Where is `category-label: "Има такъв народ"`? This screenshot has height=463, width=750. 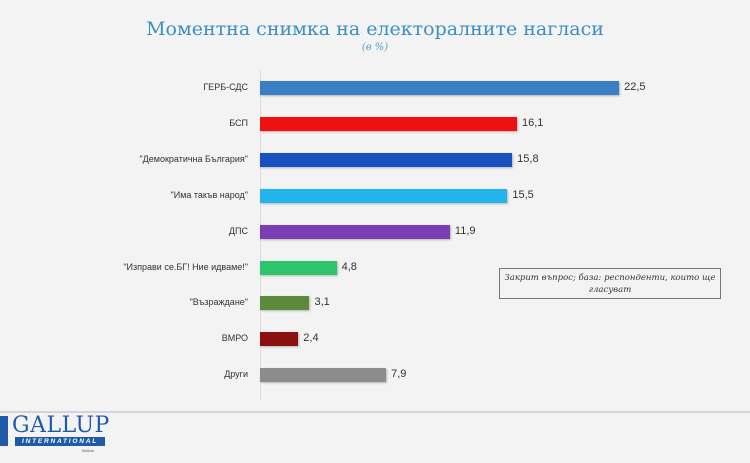 category-label: "Има такъв народ" is located at coordinates (209, 194).